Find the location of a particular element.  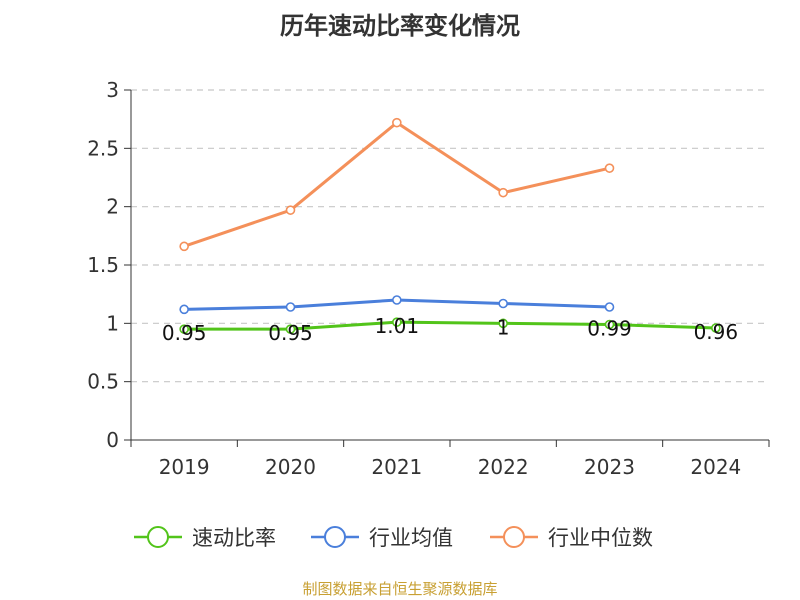

x-tick-label: 2022 is located at coordinates (503, 467).